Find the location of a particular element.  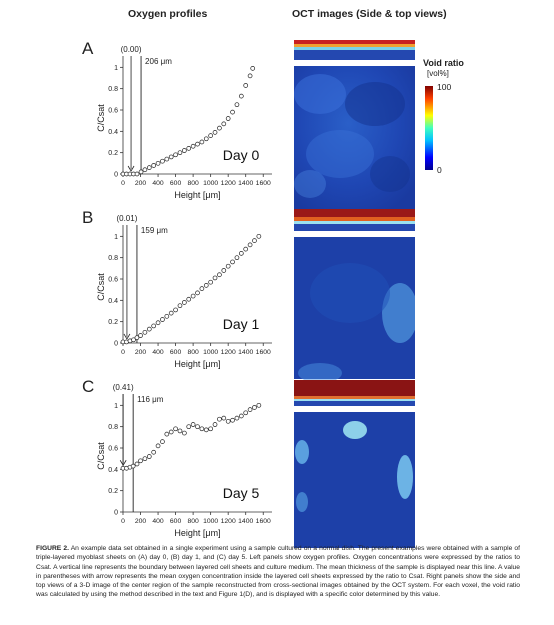

y-tick-label: 0.2 is located at coordinates (113, 153).